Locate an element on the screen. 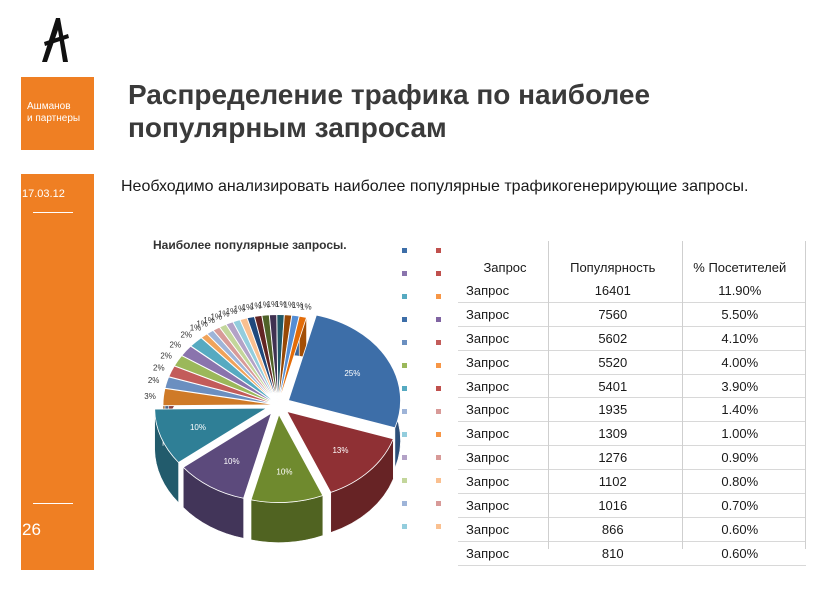  popularity-cell: 1102 is located at coordinates (613, 482).